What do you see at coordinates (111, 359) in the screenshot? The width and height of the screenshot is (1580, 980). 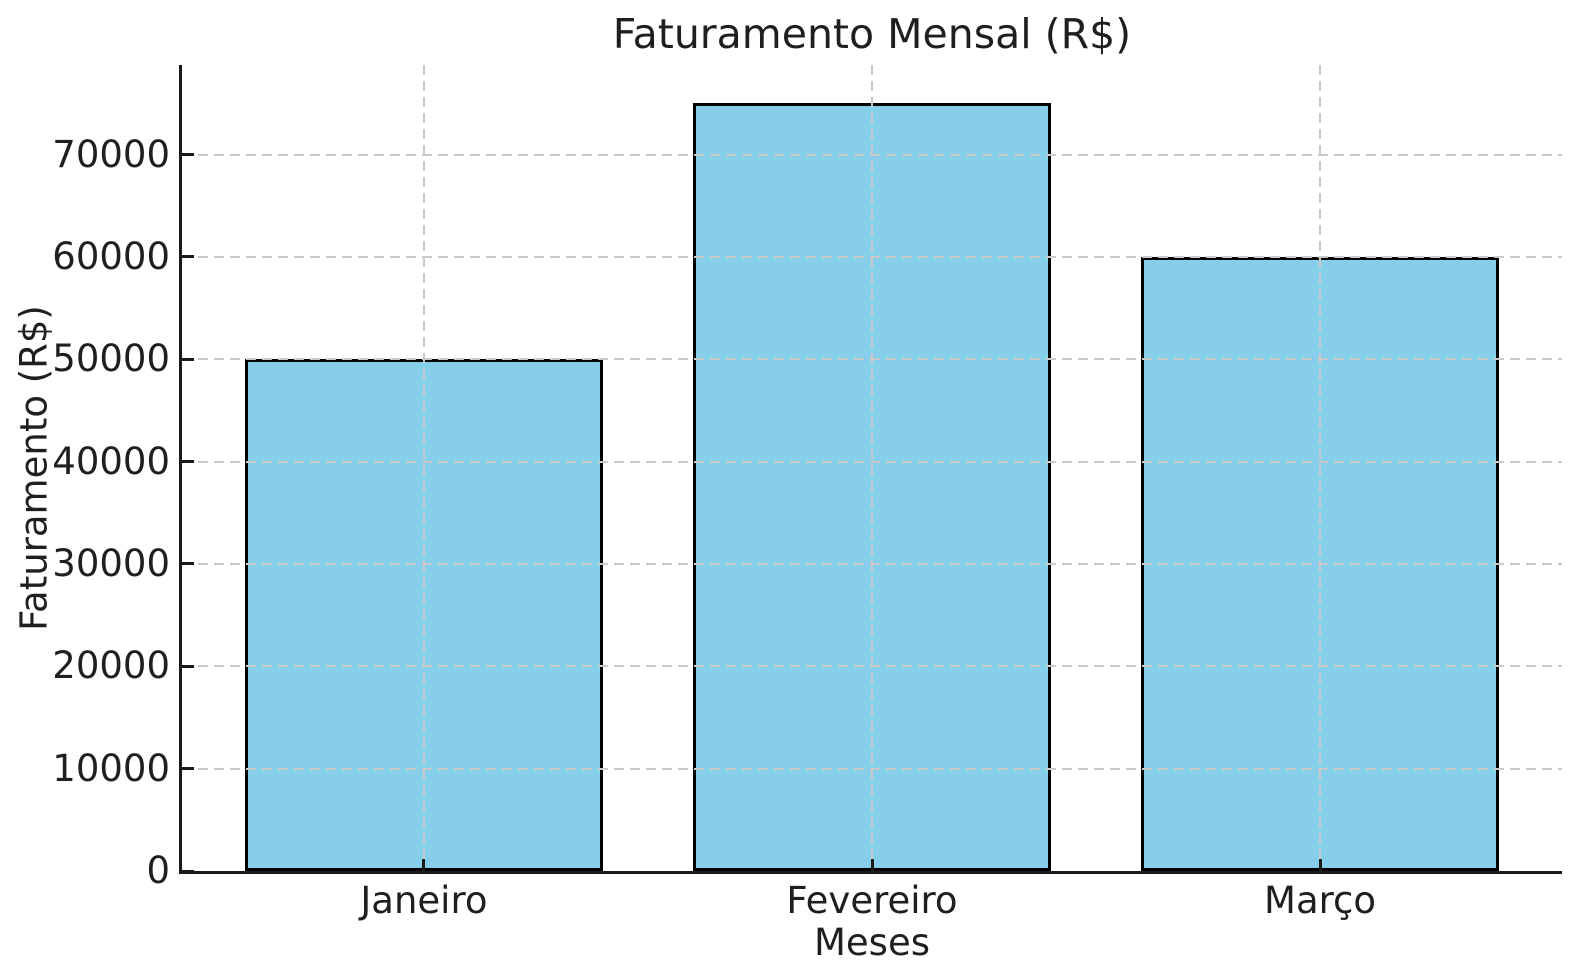 I see `y-tick-label: 50000` at bounding box center [111, 359].